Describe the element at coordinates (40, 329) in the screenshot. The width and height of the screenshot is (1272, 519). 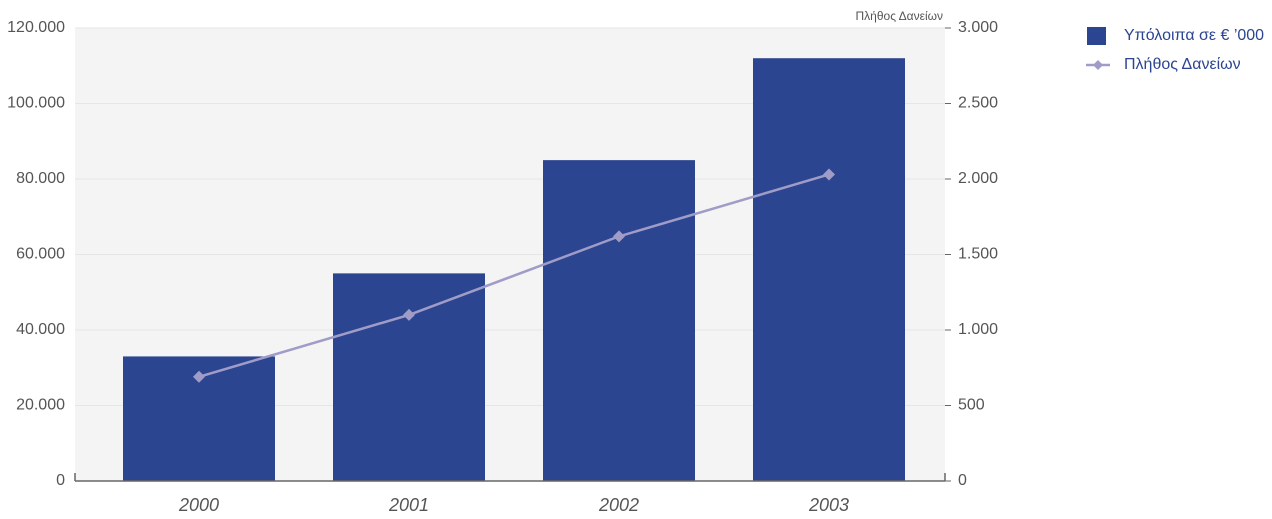
I see `y-tick-label: 40.000` at that location.